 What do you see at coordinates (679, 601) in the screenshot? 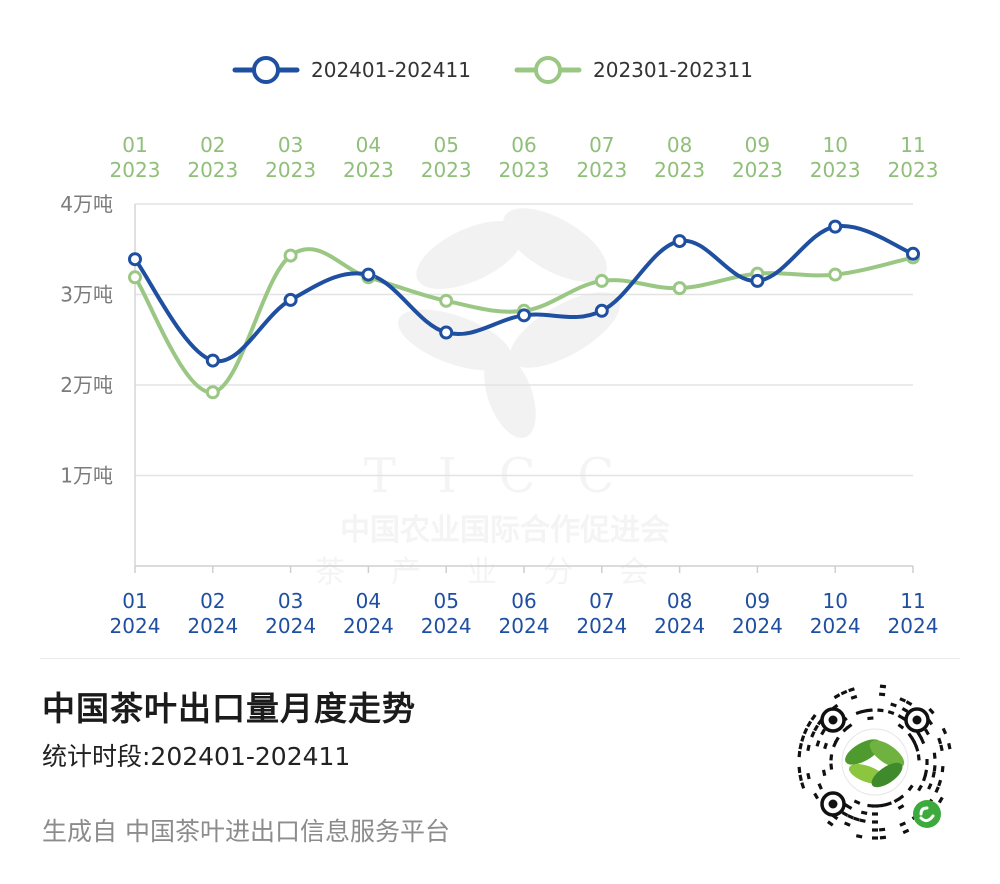
I see `x-bottom-month-label: 08` at bounding box center [679, 601].